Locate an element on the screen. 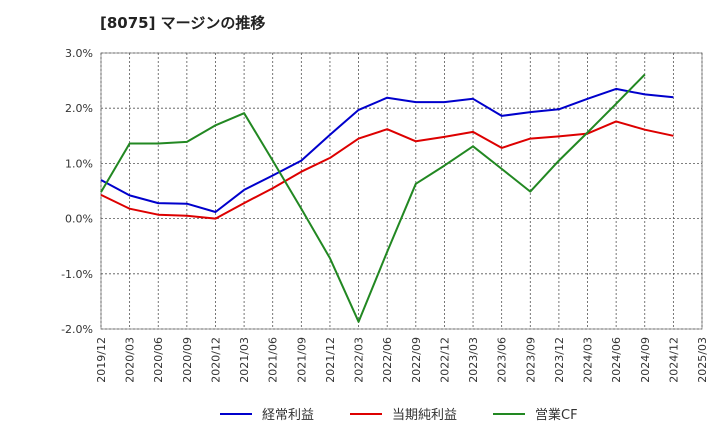 Image resolution: width=720 pixels, height=440 pixels. x-tick-label: 2025/03 is located at coordinates (702, 360).